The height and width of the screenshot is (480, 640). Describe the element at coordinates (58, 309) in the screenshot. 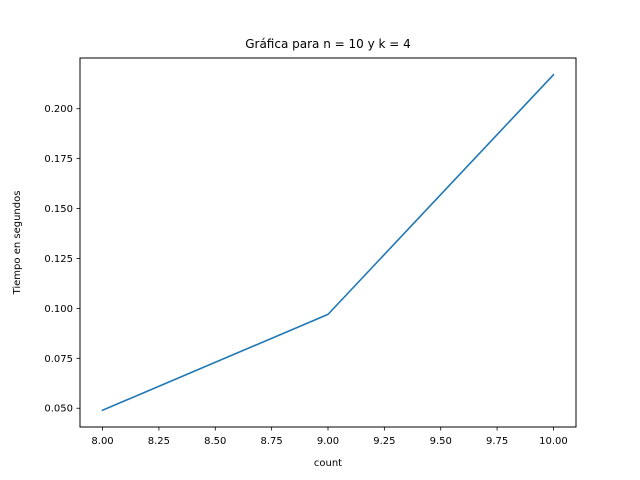

I see `y-tick-label: 0.100` at that location.